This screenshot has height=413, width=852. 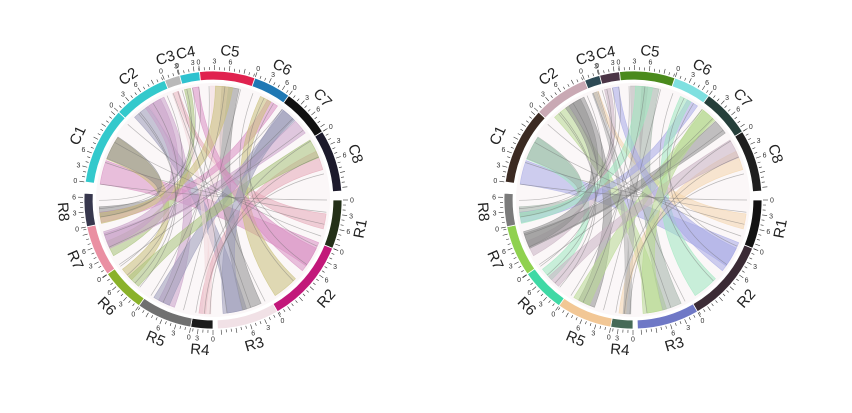 What do you see at coordinates (226, 65) in the screenshot?
I see `segment-c5: 0 3 6C5` at bounding box center [226, 65].